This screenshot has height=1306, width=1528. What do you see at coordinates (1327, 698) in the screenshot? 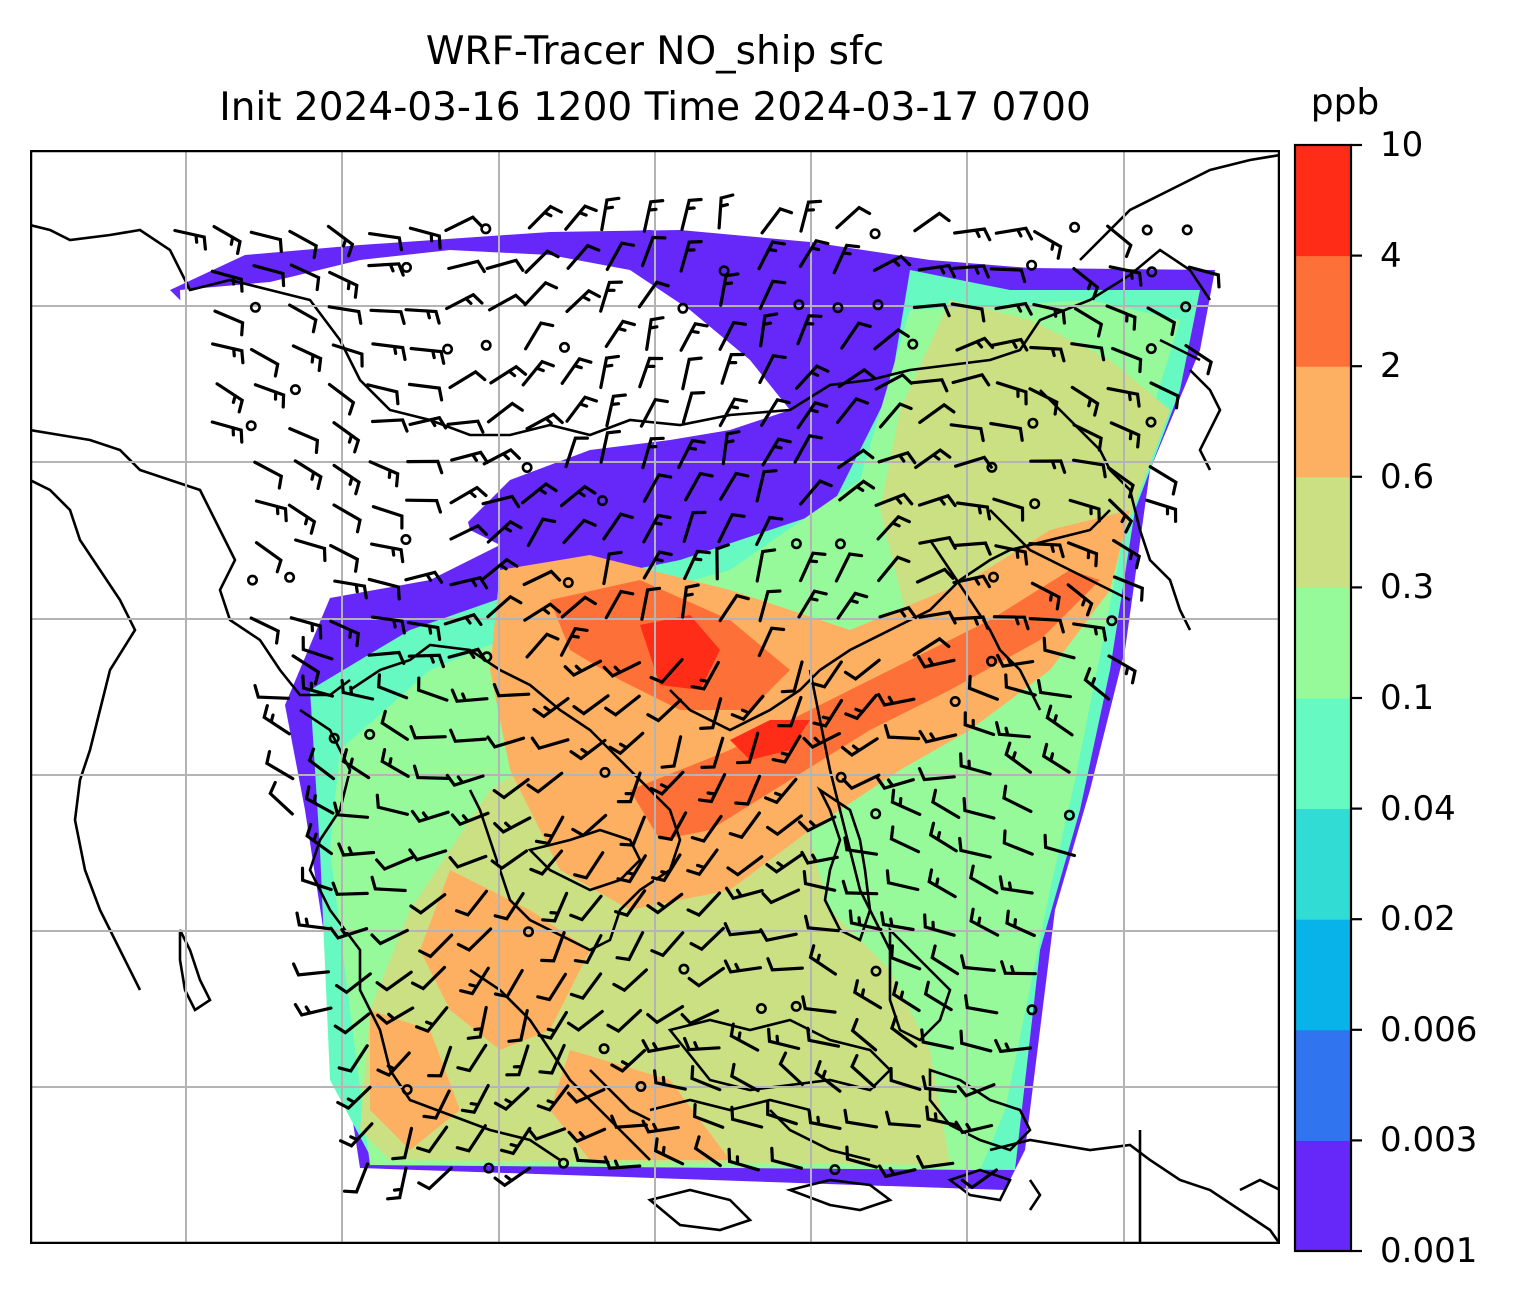
I see `colorbar` at bounding box center [1327, 698].